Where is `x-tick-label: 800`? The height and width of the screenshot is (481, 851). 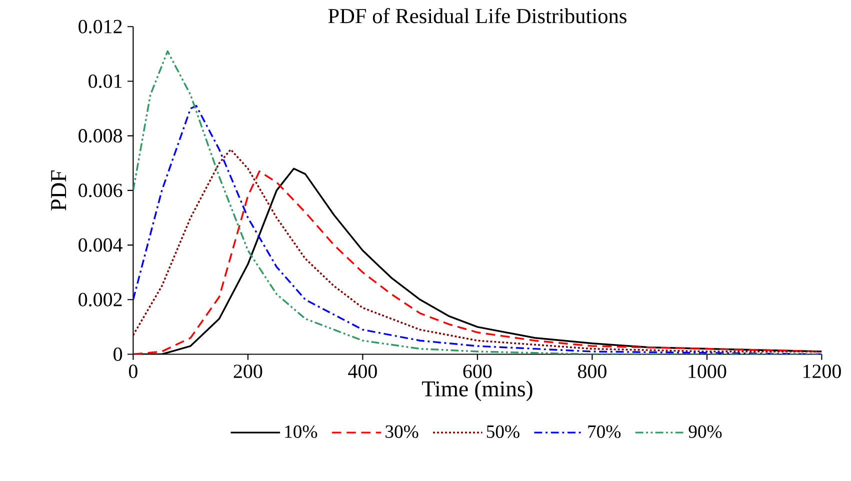 x-tick-label: 800 is located at coordinates (592, 371).